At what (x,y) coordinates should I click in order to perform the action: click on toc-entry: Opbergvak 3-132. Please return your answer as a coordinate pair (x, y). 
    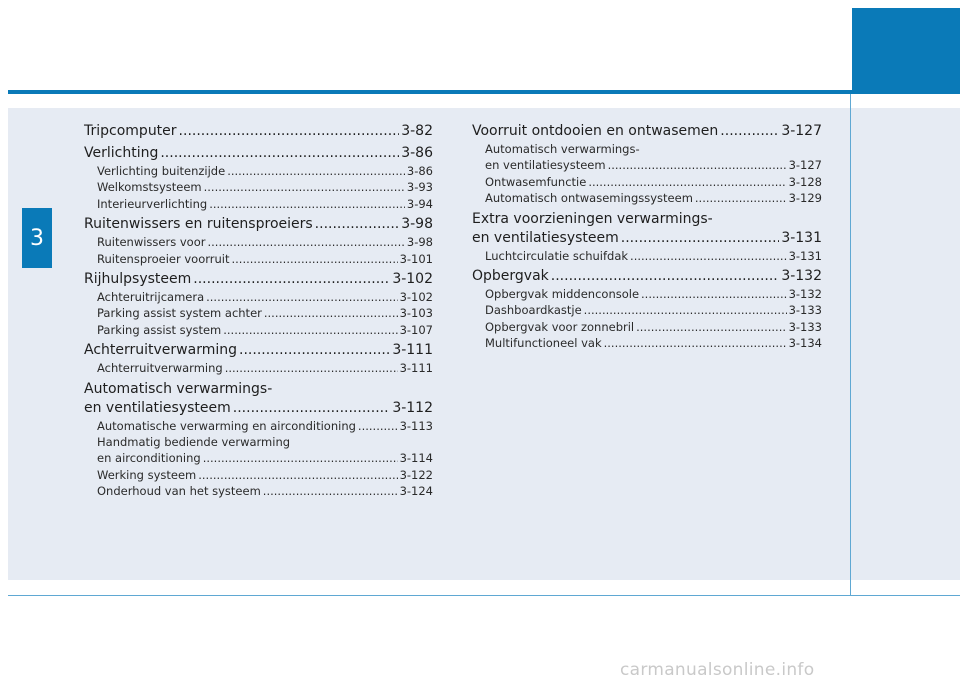
    Looking at the image, I should click on (647, 276).